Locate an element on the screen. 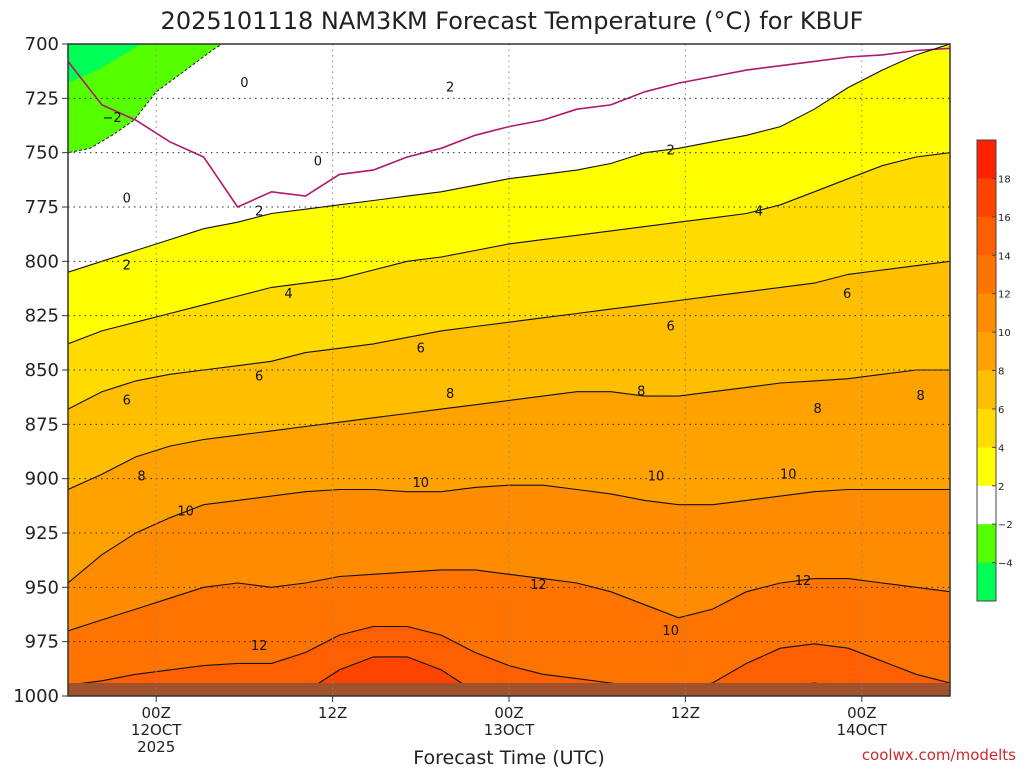  y-tick-label: 950 is located at coordinates (42, 587).